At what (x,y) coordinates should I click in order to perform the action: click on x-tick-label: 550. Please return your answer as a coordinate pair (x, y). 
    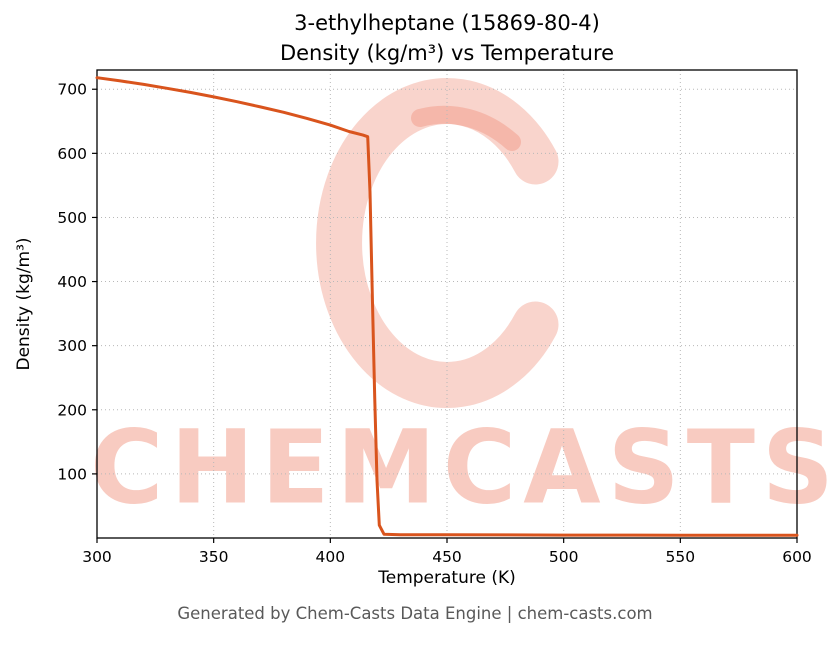
    Looking at the image, I should click on (681, 557).